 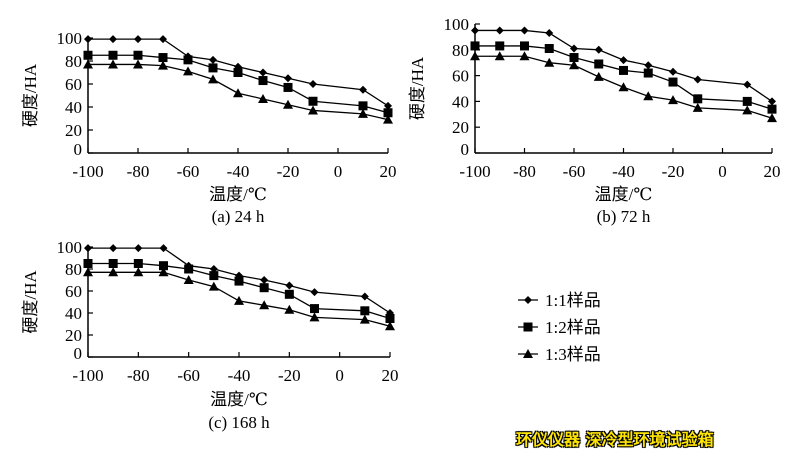 What do you see at coordinates (188, 375) in the screenshot?
I see `x-tick-label: -60` at bounding box center [188, 375].